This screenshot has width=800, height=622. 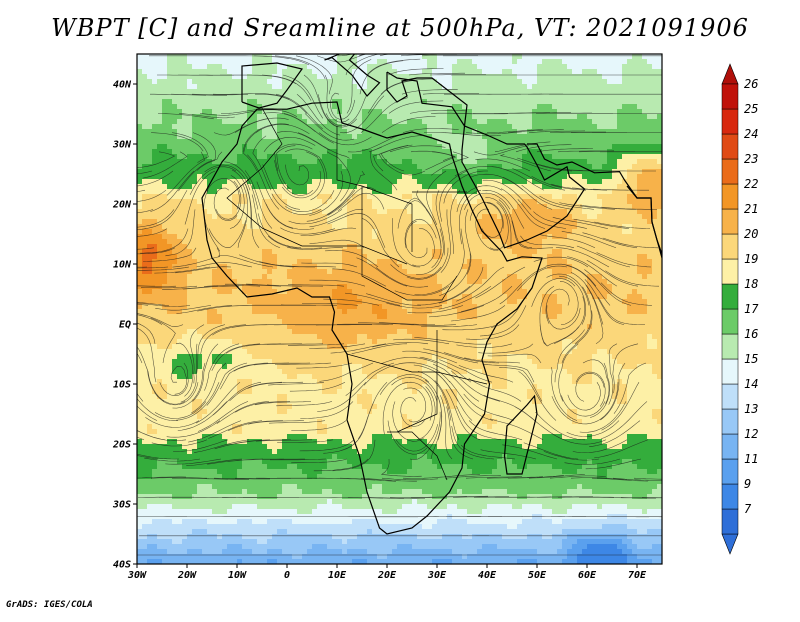 What do you see at coordinates (121, 445) in the screenshot?
I see `lat-tick-label: 20S` at bounding box center [121, 445].